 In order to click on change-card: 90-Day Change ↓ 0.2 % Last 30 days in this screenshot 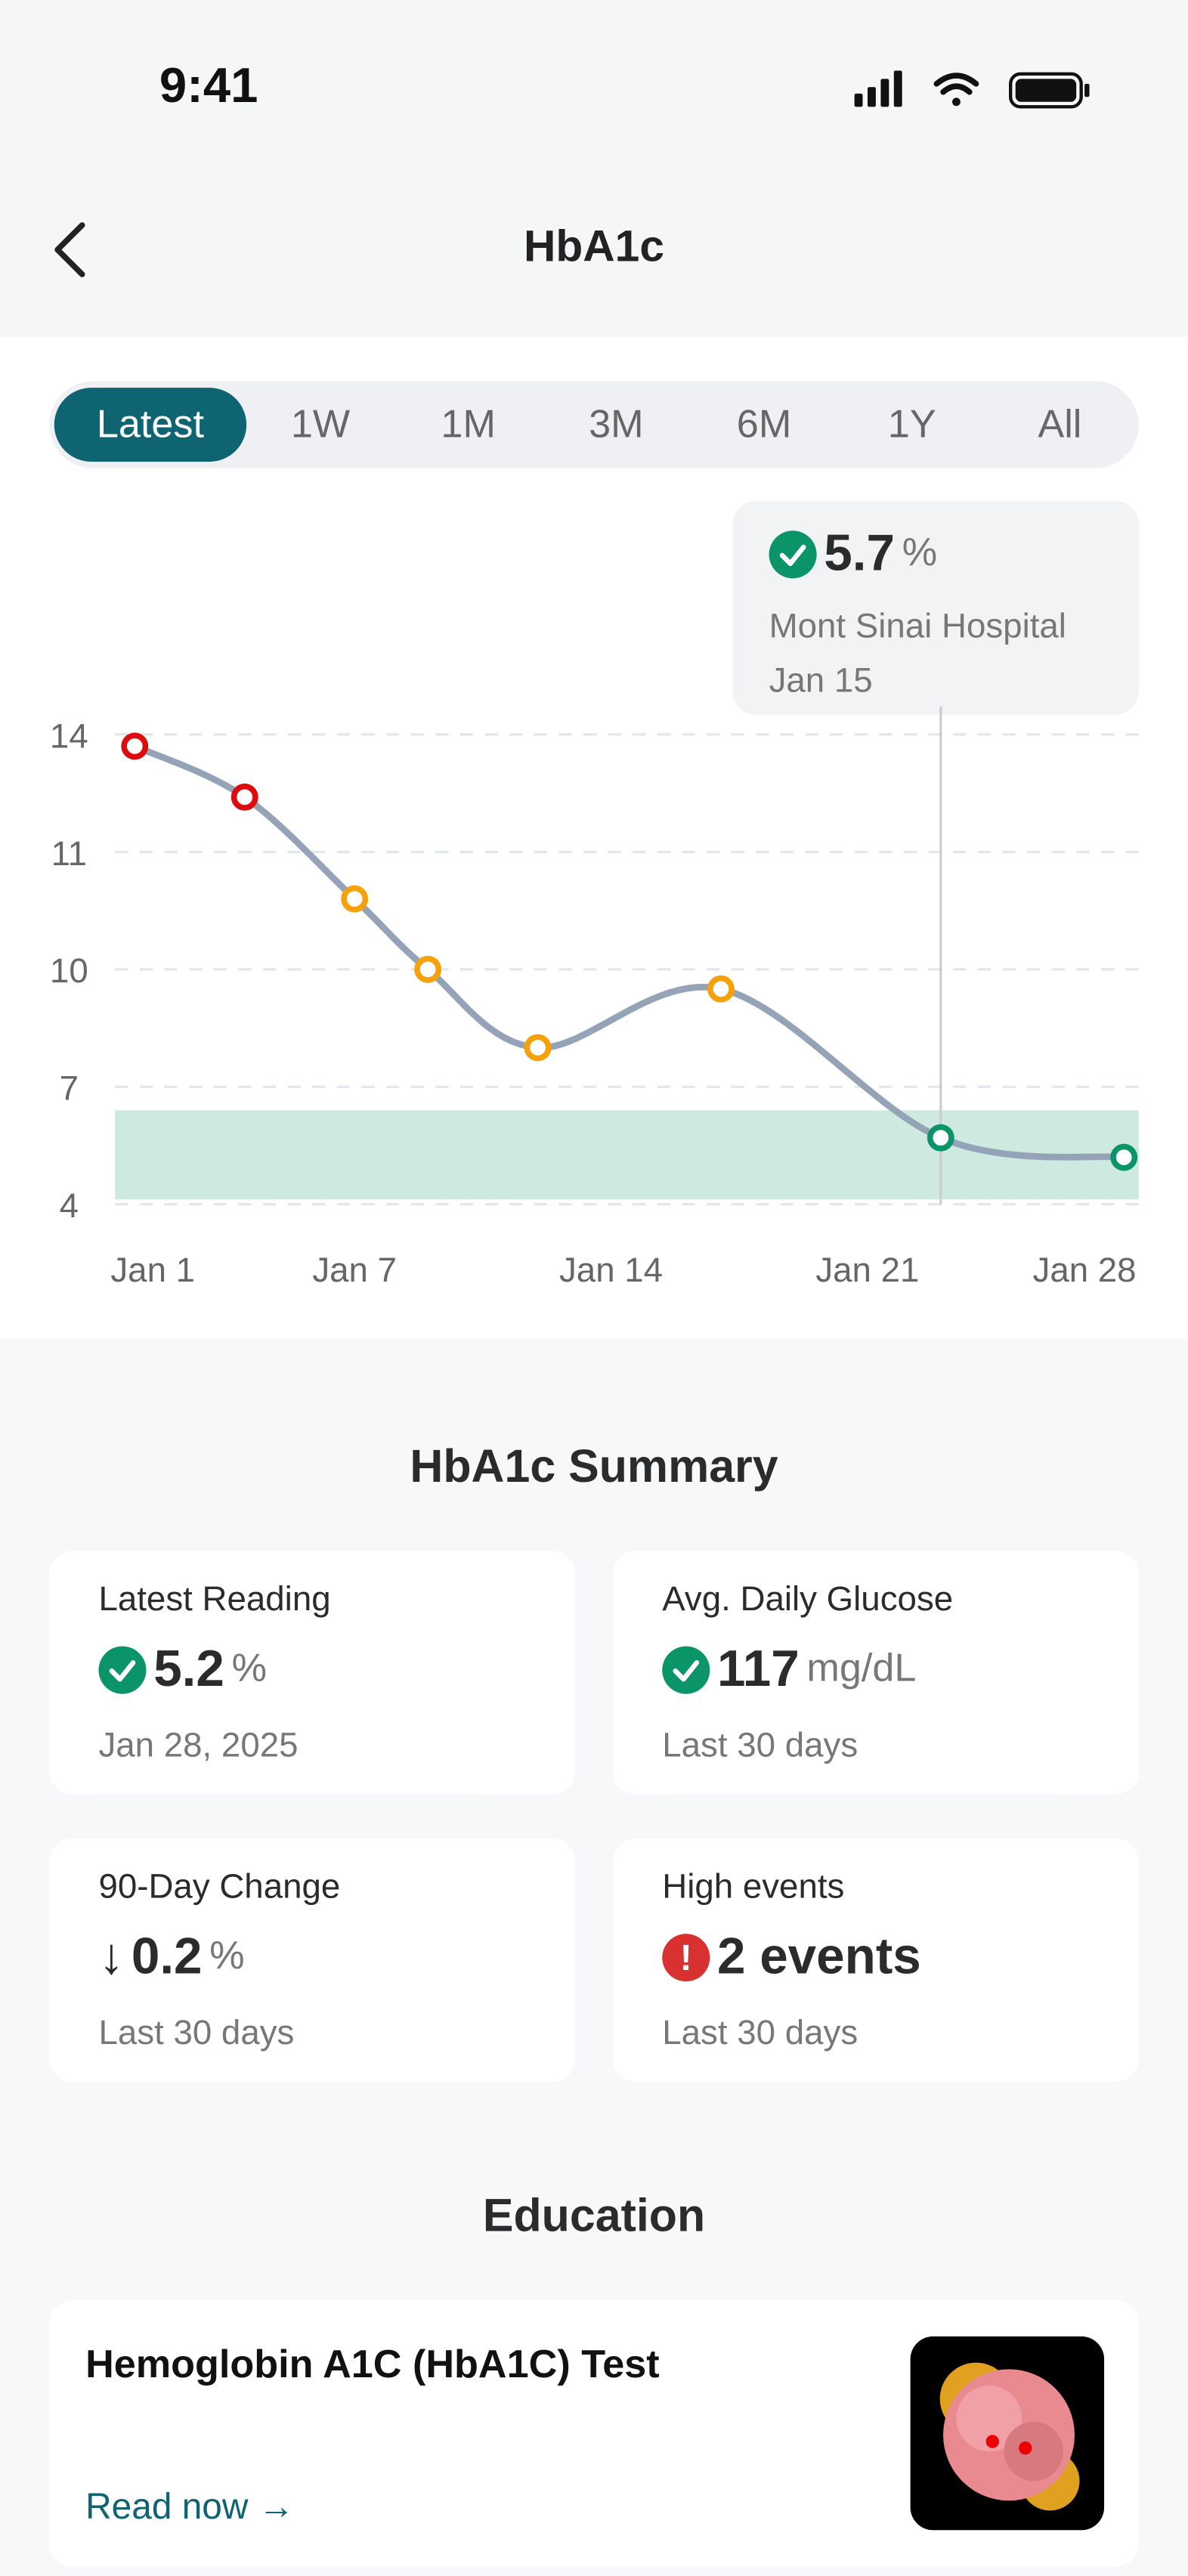, I will do `click(313, 1960)`.